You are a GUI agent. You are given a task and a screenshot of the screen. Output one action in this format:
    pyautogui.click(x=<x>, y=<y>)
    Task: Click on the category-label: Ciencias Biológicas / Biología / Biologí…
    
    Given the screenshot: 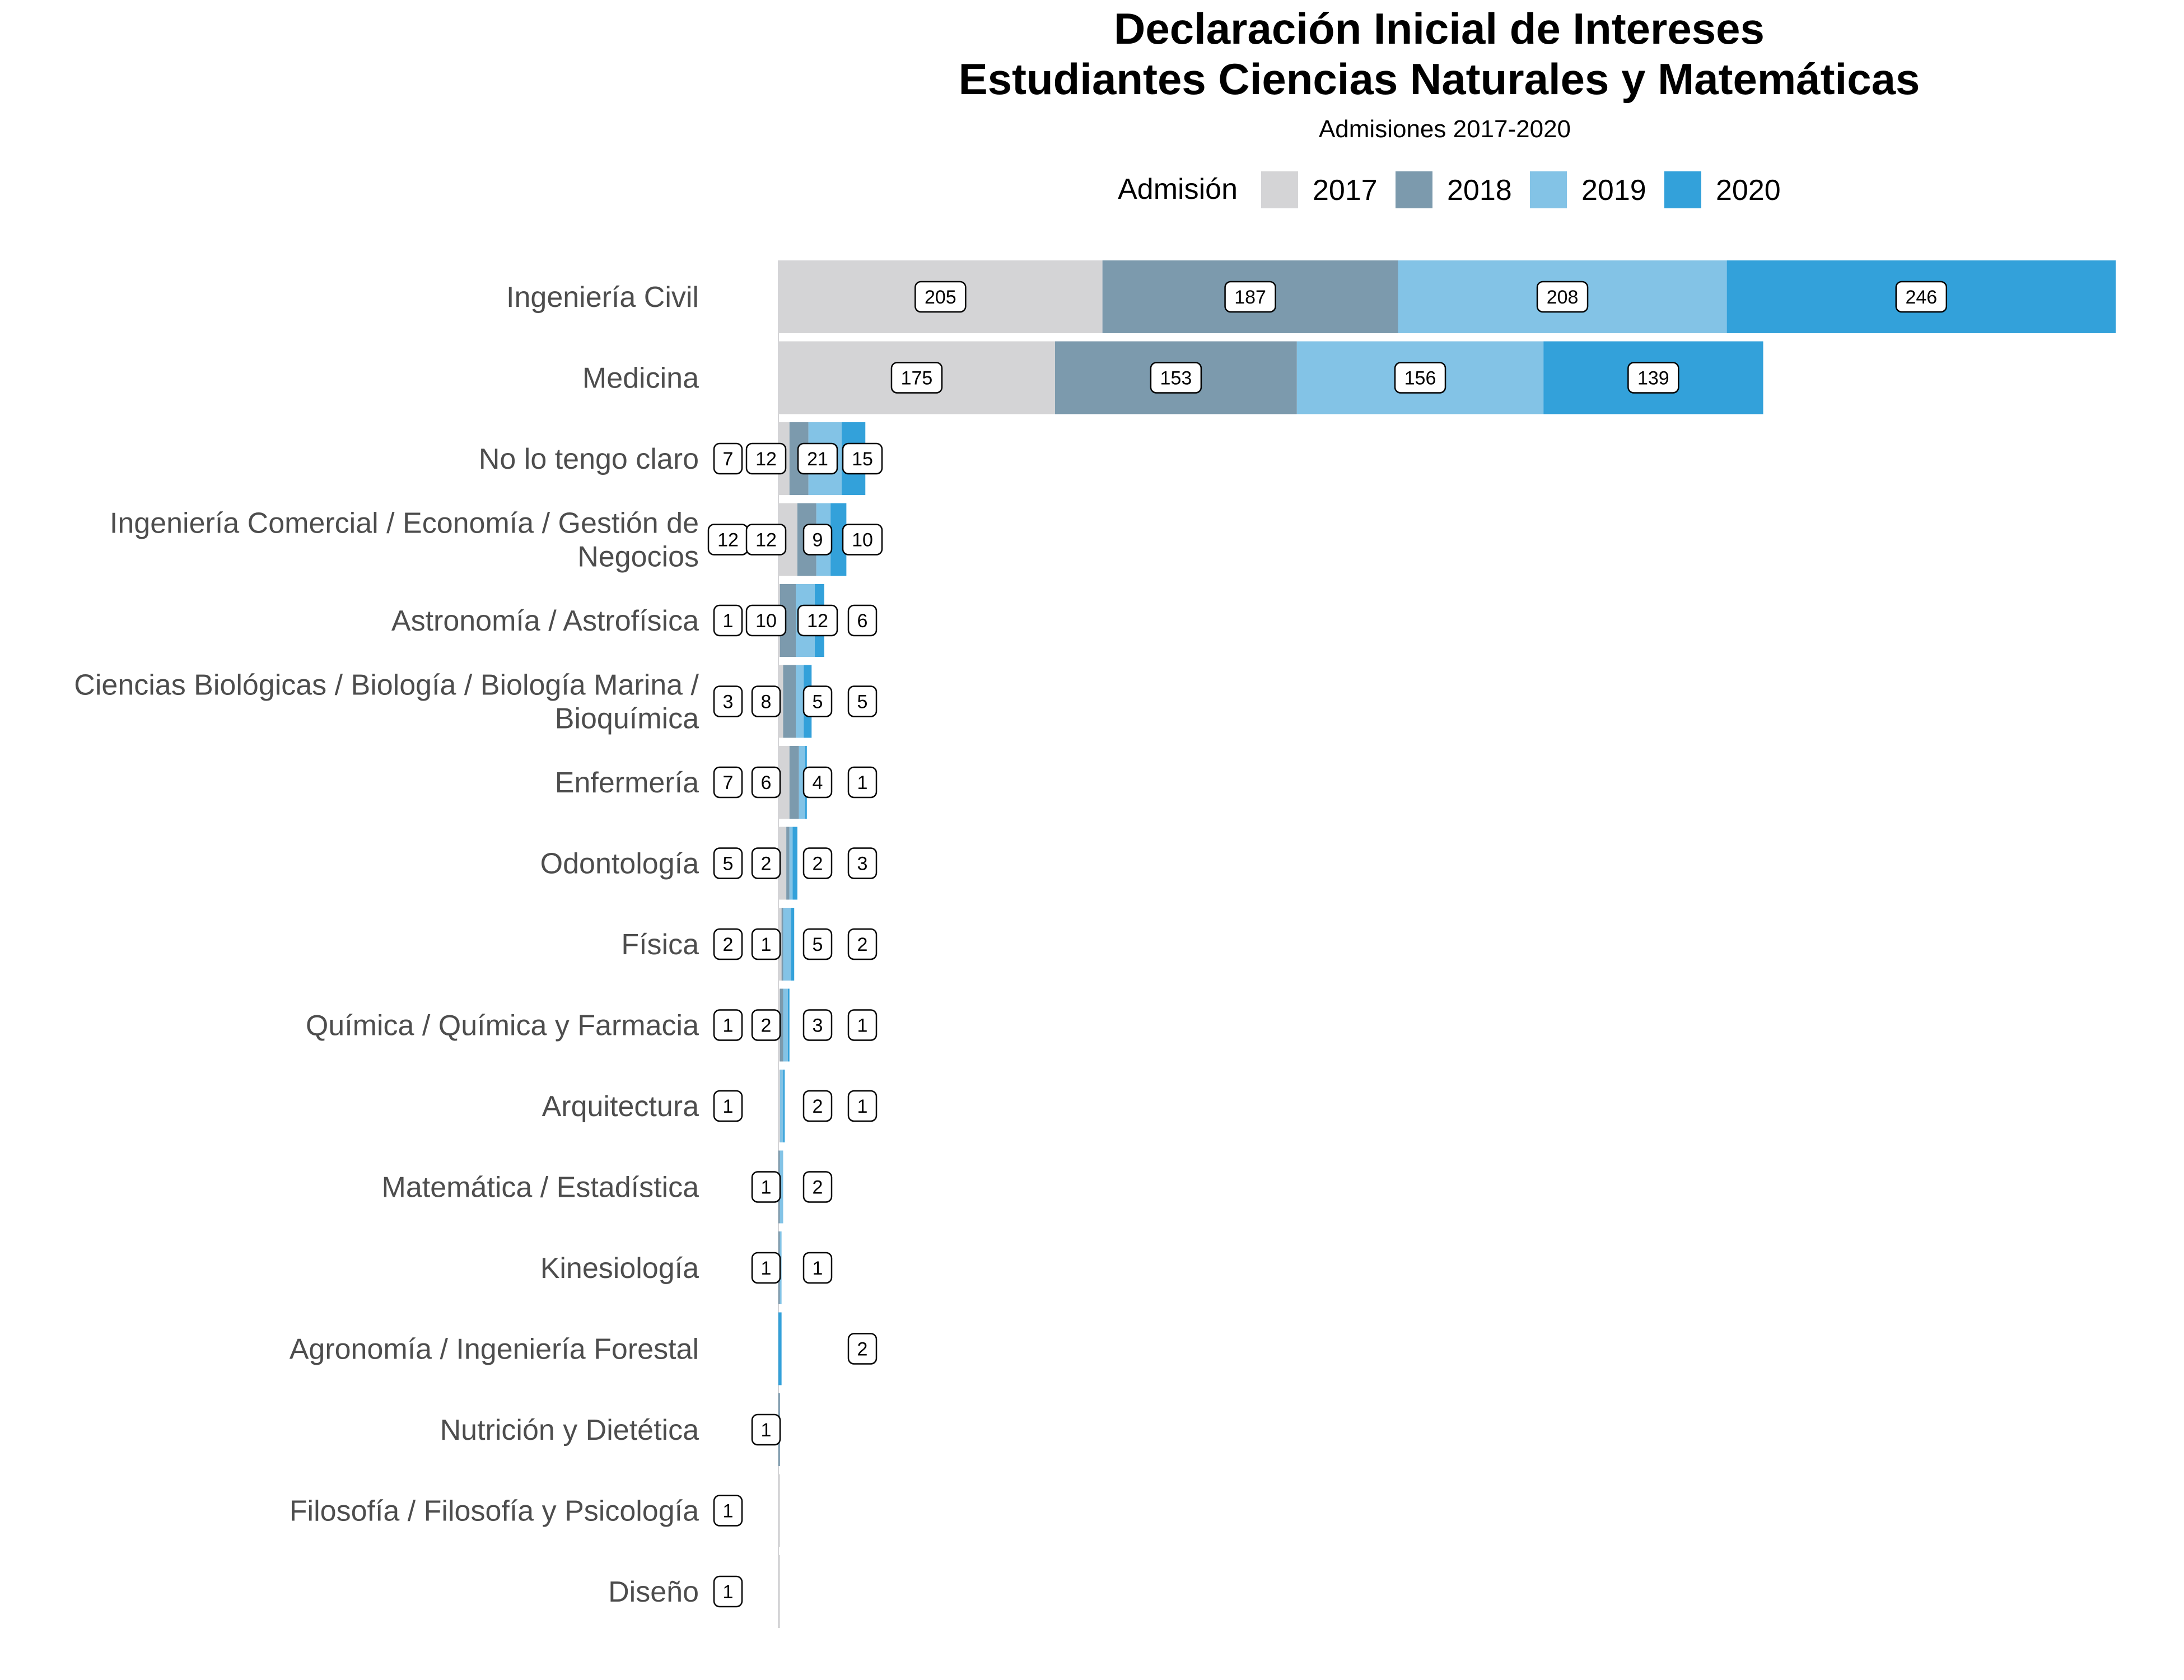 What is the action you would take?
    pyautogui.click(x=387, y=686)
    